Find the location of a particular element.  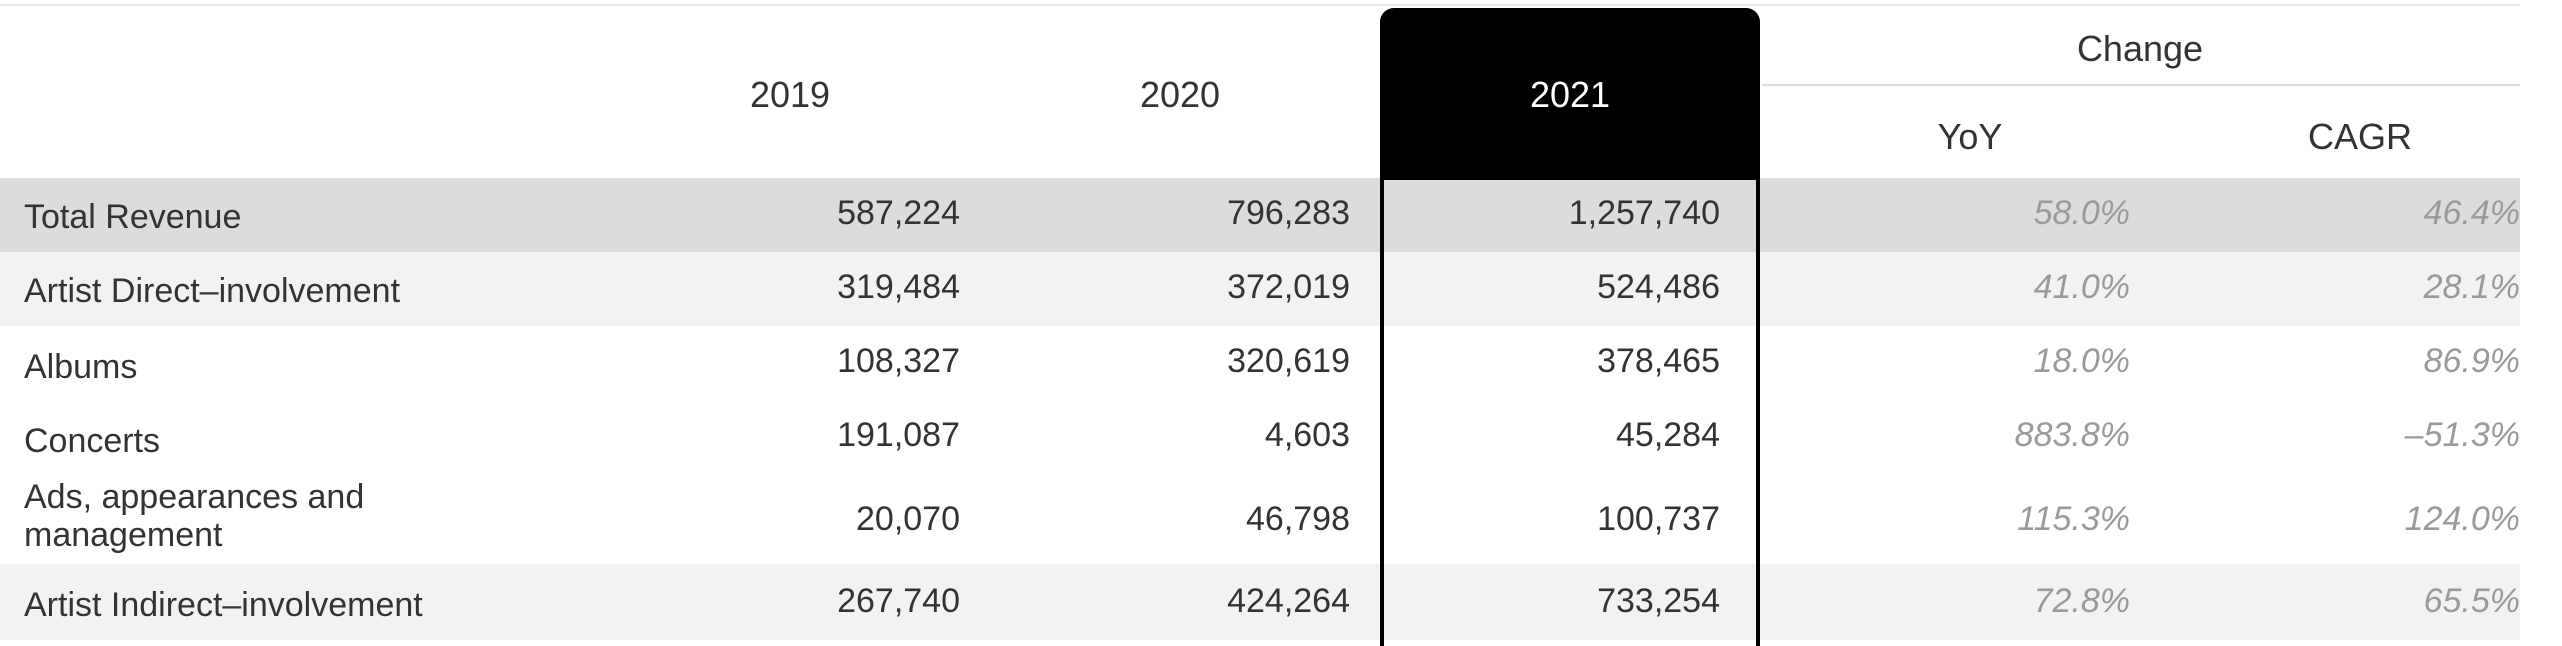

column-group-change: Change is located at coordinates (2140, 48).